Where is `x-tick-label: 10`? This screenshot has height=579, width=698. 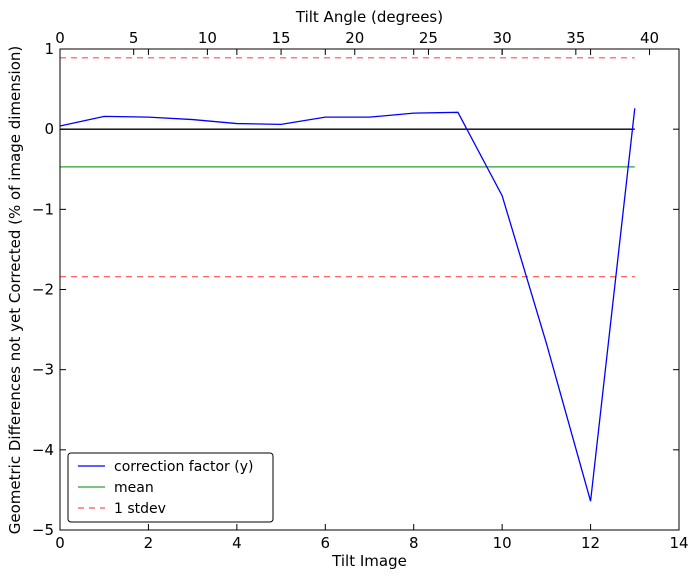 x-tick-label: 10 is located at coordinates (502, 543).